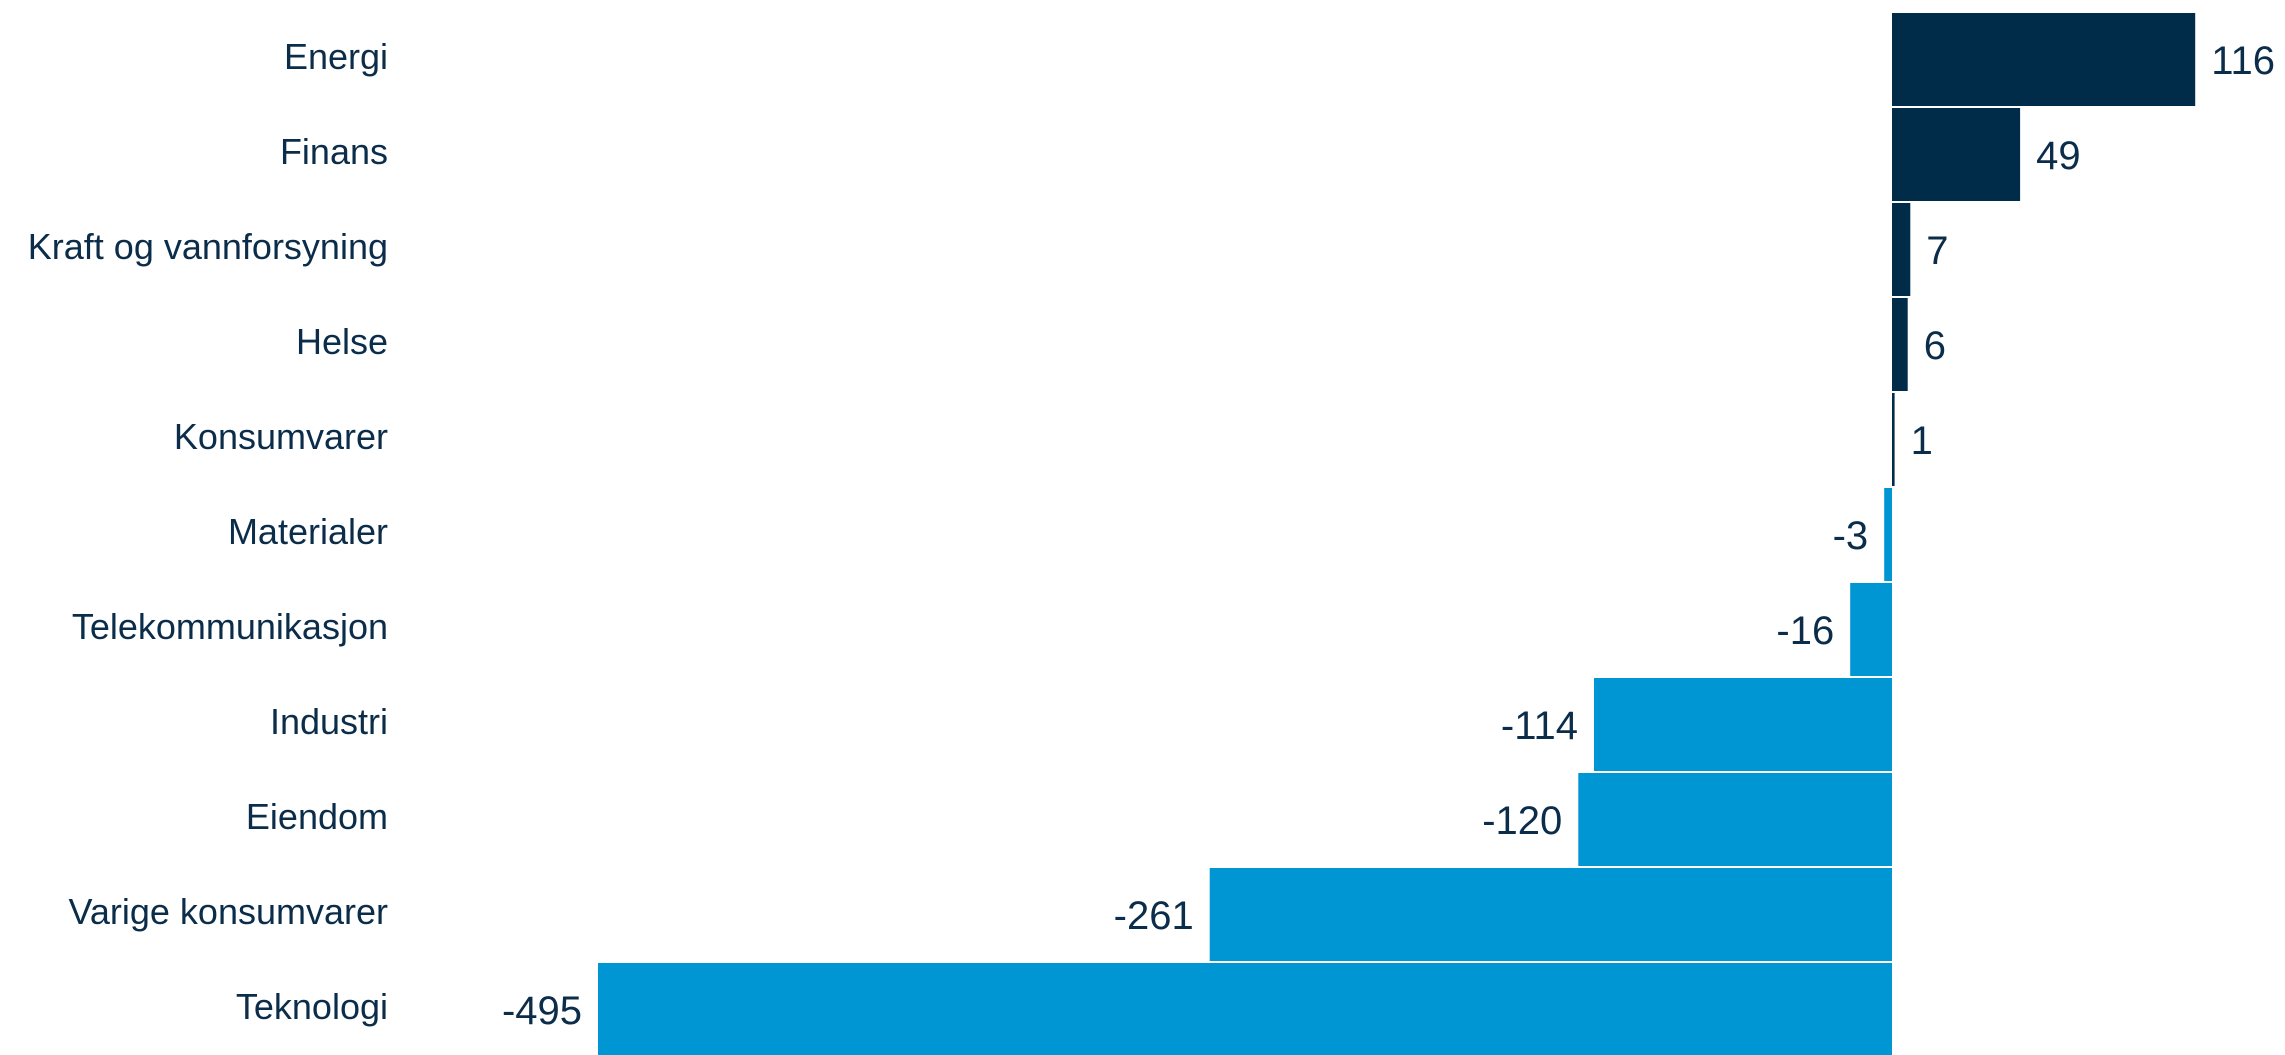 The image size is (2285, 1055). I want to click on category-label: Konsumvarer, so click(281, 436).